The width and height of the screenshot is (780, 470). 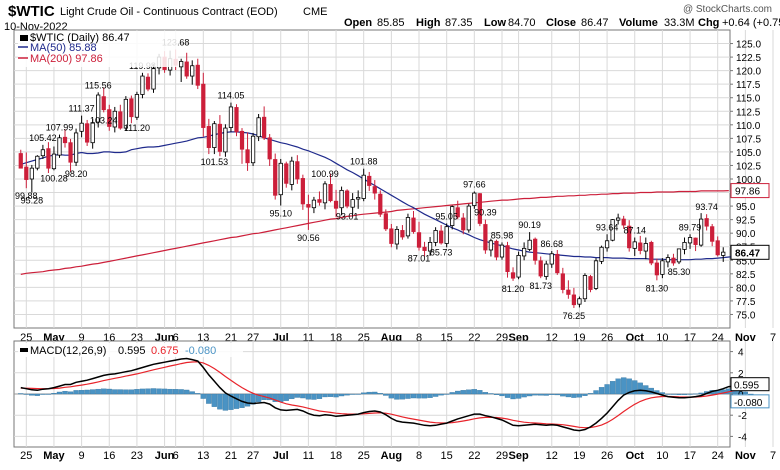 What do you see at coordinates (82, 109) in the screenshot?
I see `price-annotation: 111.37` at bounding box center [82, 109].